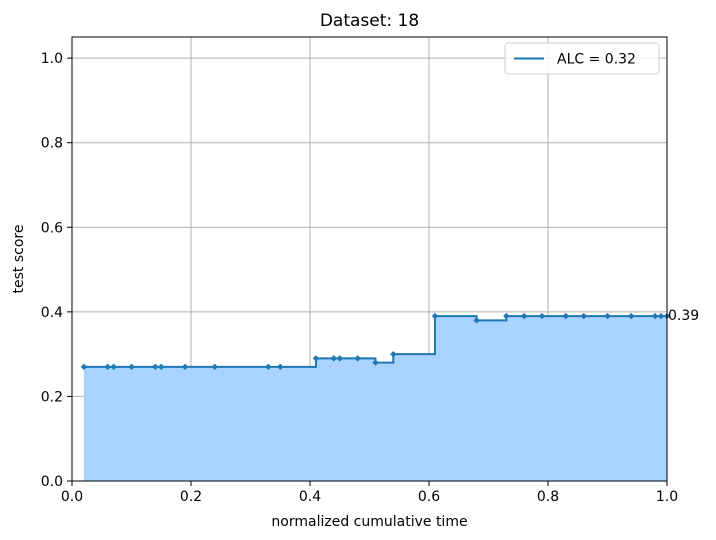  What do you see at coordinates (310, 497) in the screenshot?
I see `x-tick-label-2: 0.4` at bounding box center [310, 497].